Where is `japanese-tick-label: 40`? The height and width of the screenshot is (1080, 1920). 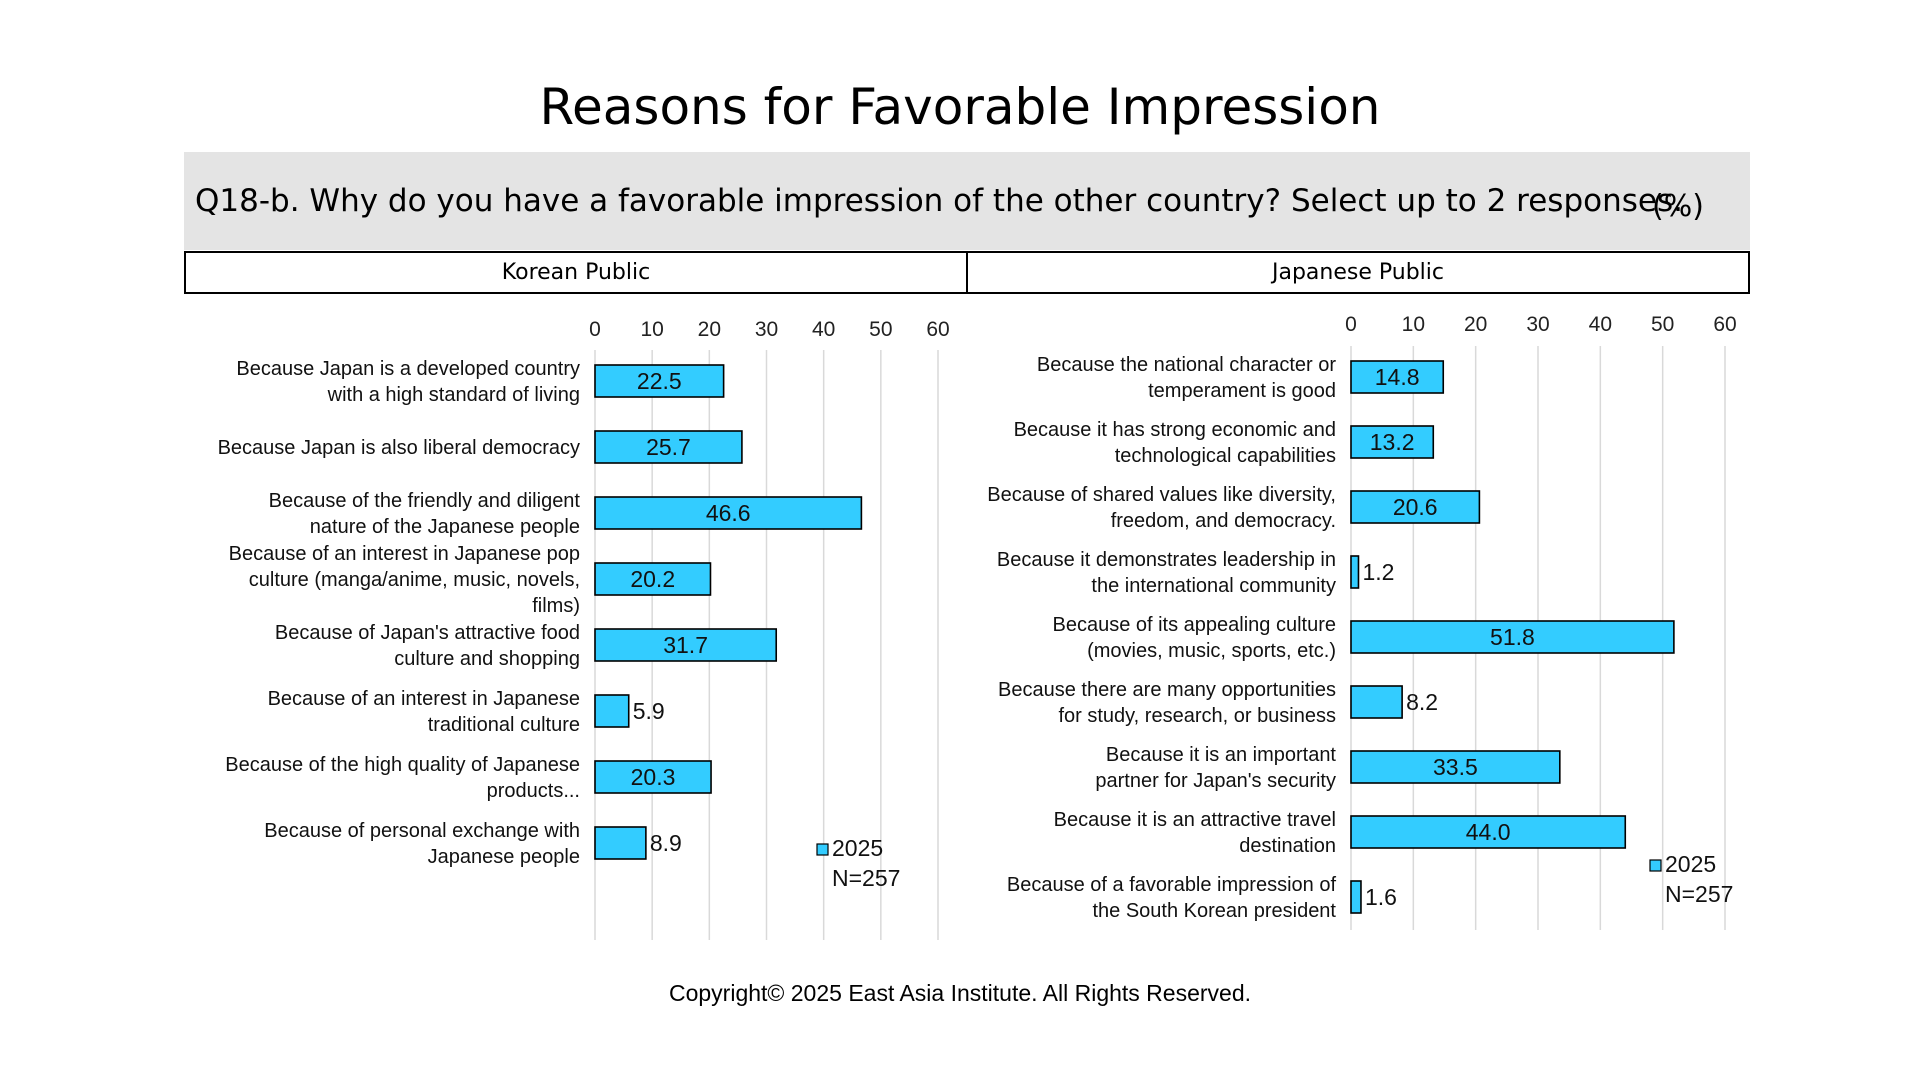
japanese-tick-label: 40 is located at coordinates (1600, 324).